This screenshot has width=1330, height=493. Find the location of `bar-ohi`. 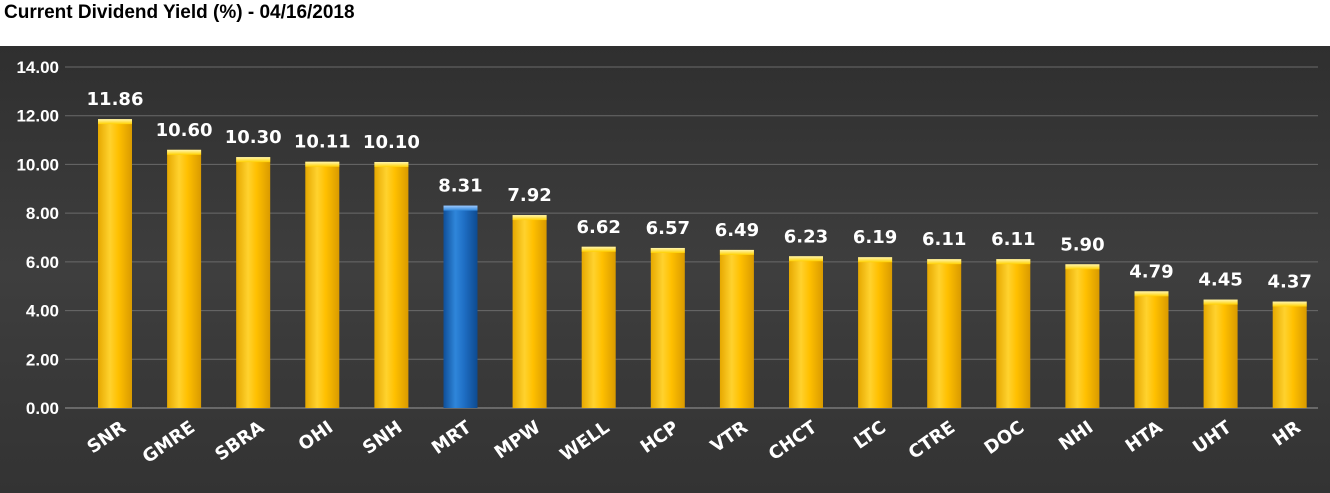

bar-ohi is located at coordinates (322, 284).